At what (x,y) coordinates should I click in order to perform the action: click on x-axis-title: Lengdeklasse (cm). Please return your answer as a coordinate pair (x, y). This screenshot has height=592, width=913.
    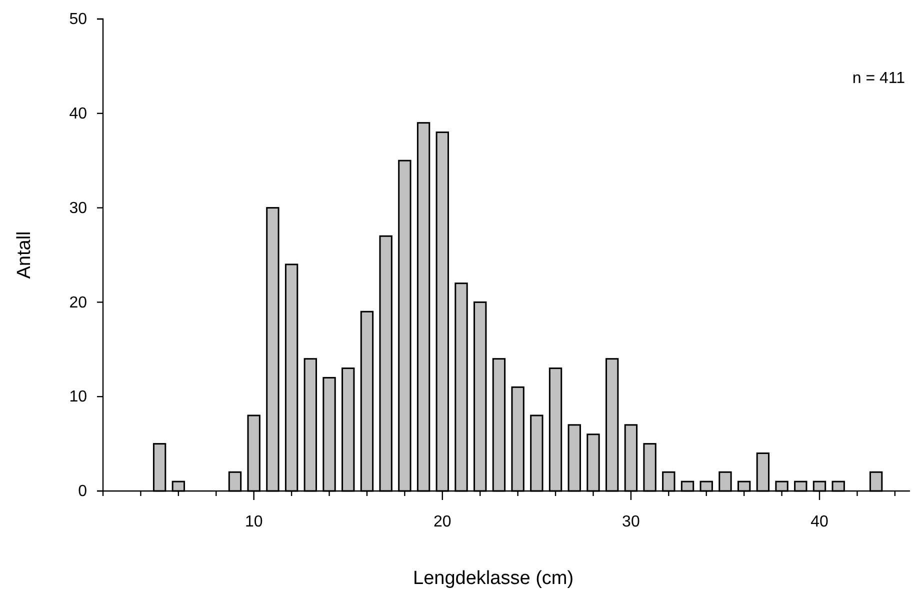
    Looking at the image, I should click on (493, 578).